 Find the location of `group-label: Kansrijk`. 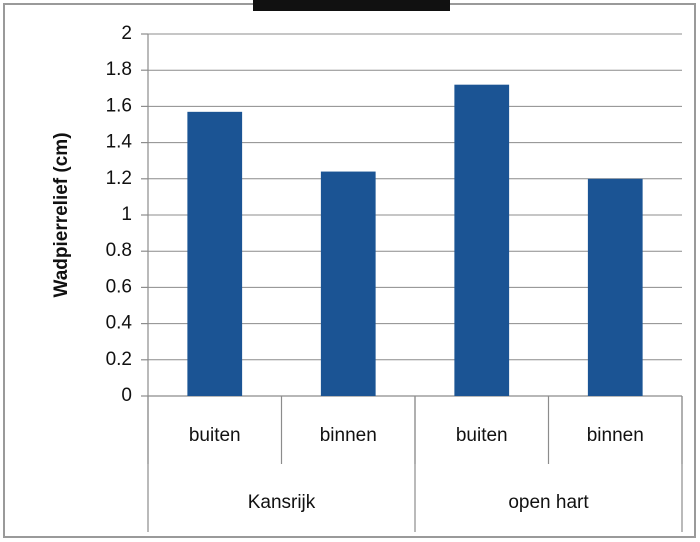

group-label: Kansrijk is located at coordinates (282, 502).